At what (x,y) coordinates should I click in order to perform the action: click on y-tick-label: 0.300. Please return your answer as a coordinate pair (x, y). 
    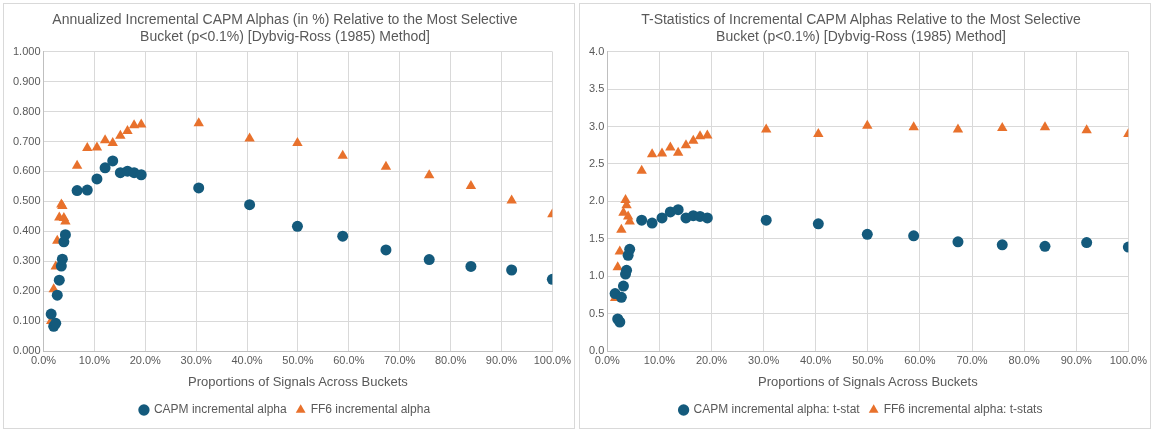
    Looking at the image, I should click on (27, 260).